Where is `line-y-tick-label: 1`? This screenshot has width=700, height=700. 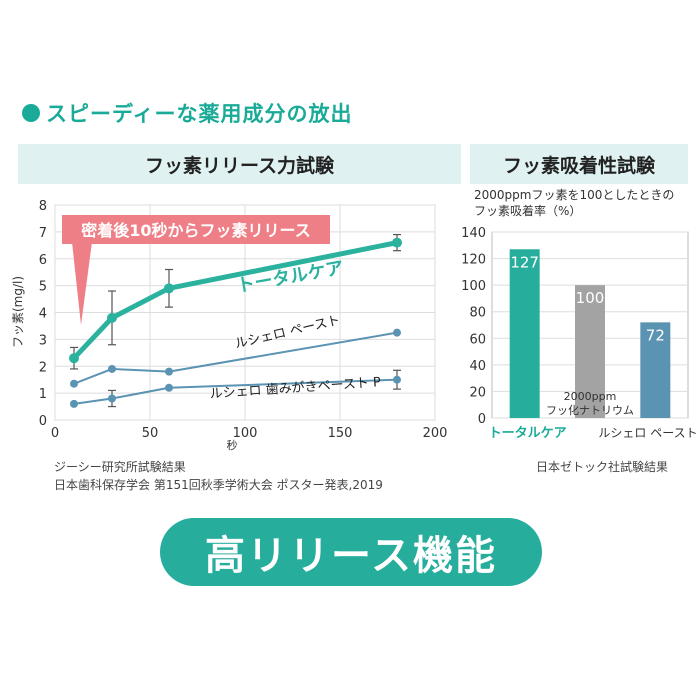 line-y-tick-label: 1 is located at coordinates (43, 394).